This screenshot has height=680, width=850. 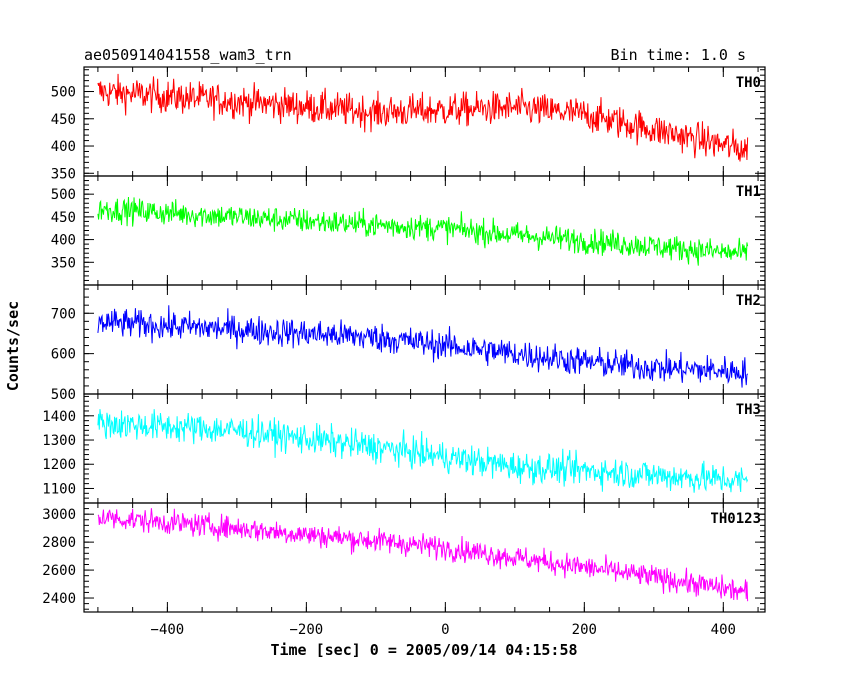 I want to click on y-tick-label: 1300, so click(x=59, y=441).